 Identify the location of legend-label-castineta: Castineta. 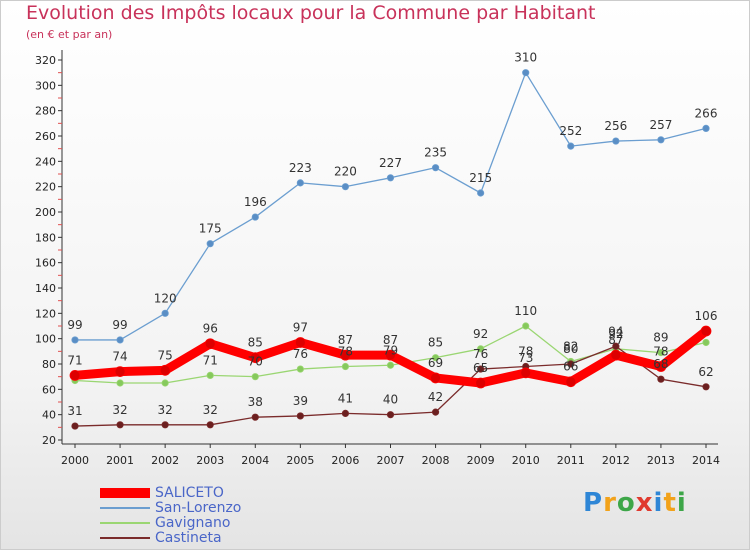
(188, 538).